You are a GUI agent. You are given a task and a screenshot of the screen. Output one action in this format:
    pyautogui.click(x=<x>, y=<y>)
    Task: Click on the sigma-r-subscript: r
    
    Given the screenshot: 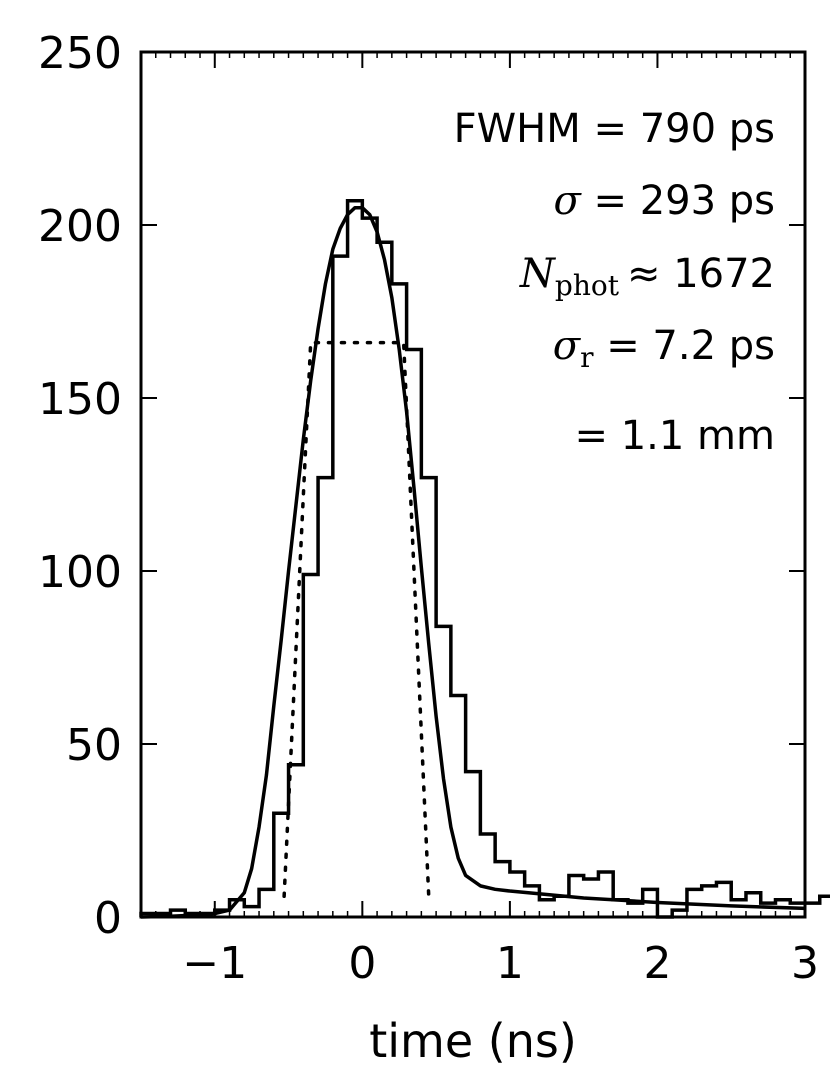 What is the action you would take?
    pyautogui.click(x=587, y=357)
    